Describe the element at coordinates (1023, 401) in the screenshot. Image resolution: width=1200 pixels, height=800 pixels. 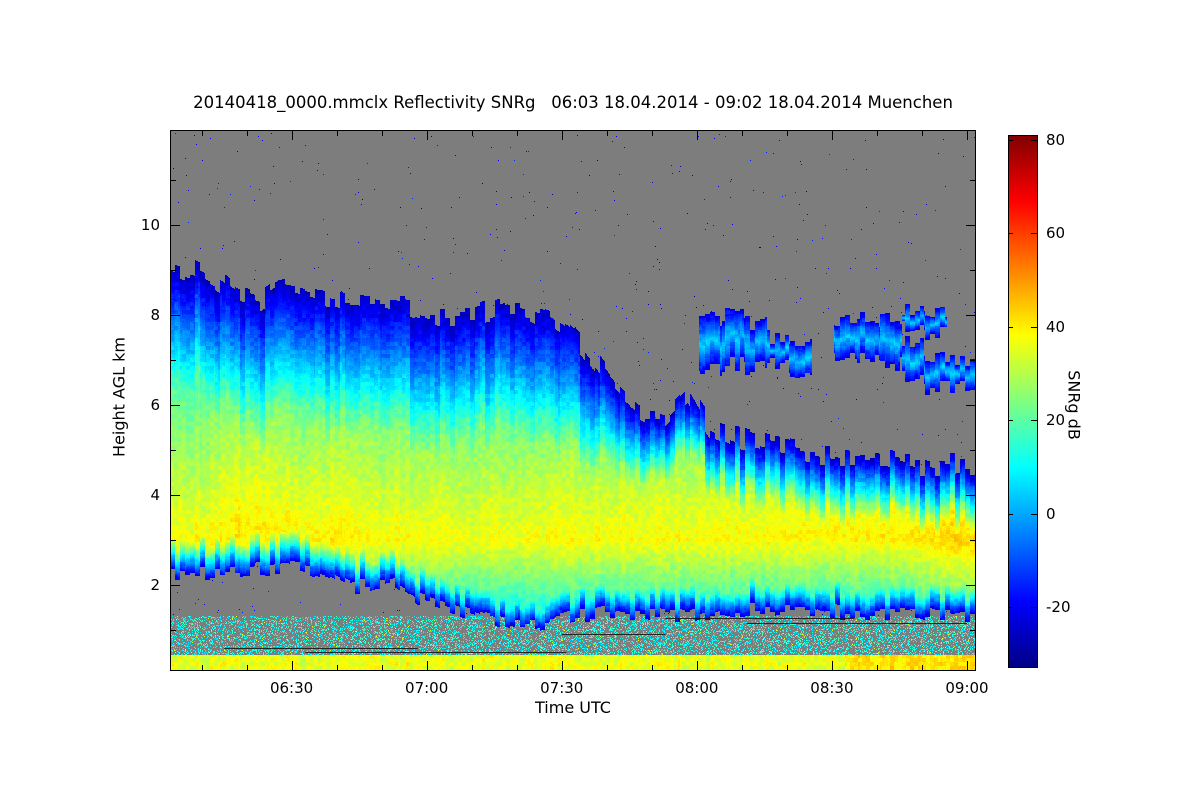
I see `colorbar` at that location.